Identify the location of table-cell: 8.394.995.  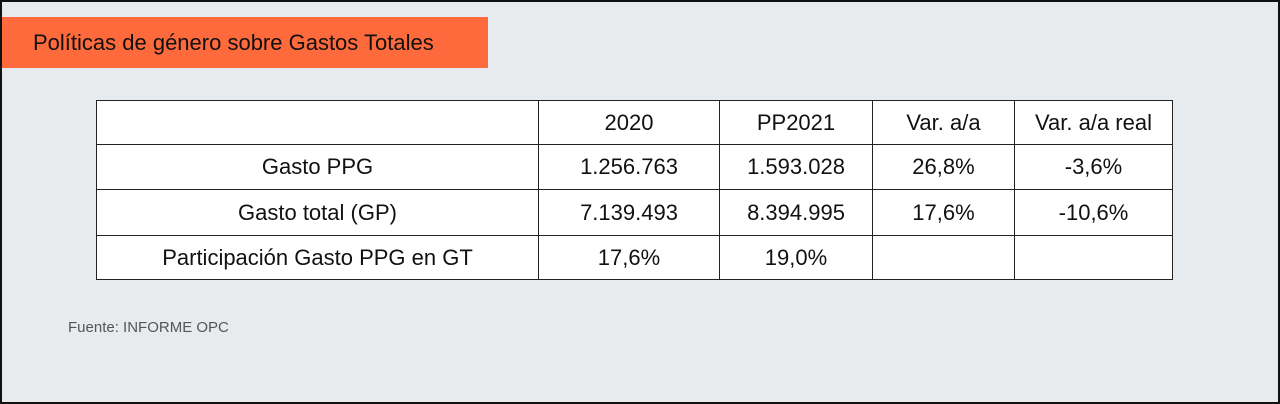
(796, 212).